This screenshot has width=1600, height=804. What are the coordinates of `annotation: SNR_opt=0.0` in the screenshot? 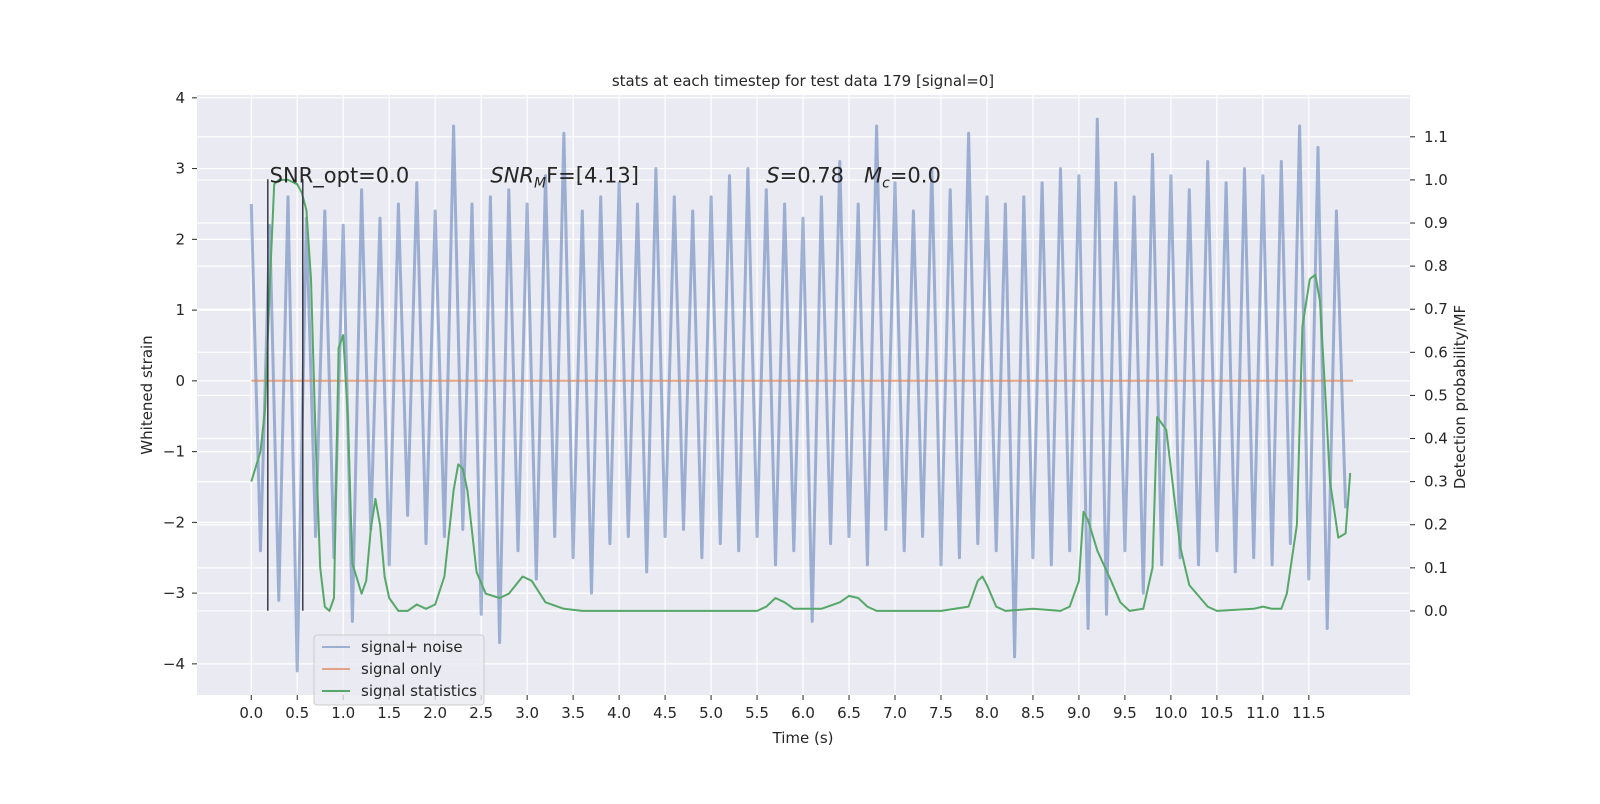 It's located at (340, 176).